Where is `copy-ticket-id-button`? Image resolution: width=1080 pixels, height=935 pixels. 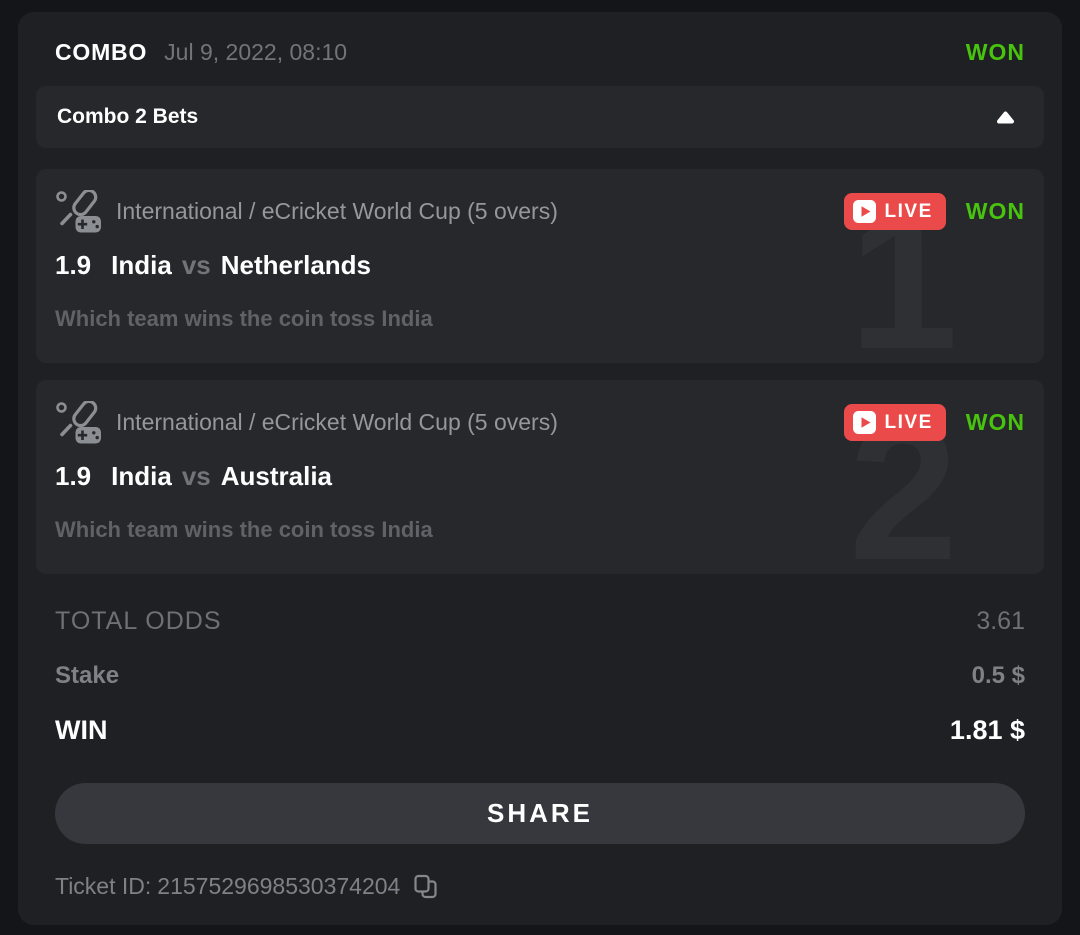 copy-ticket-id-button is located at coordinates (425, 886).